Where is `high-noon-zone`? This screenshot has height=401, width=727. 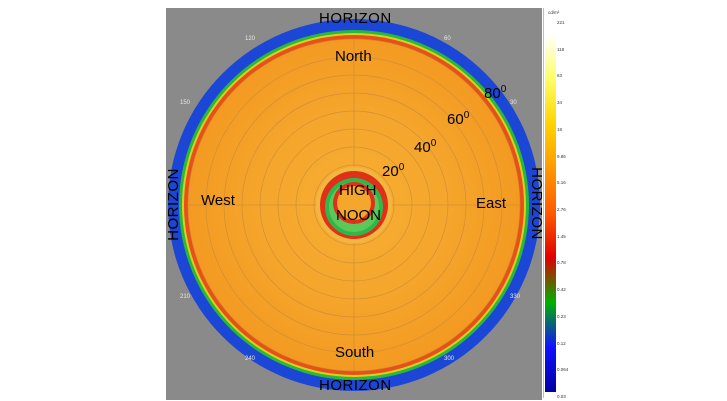 high-noon-zone is located at coordinates (354, 205).